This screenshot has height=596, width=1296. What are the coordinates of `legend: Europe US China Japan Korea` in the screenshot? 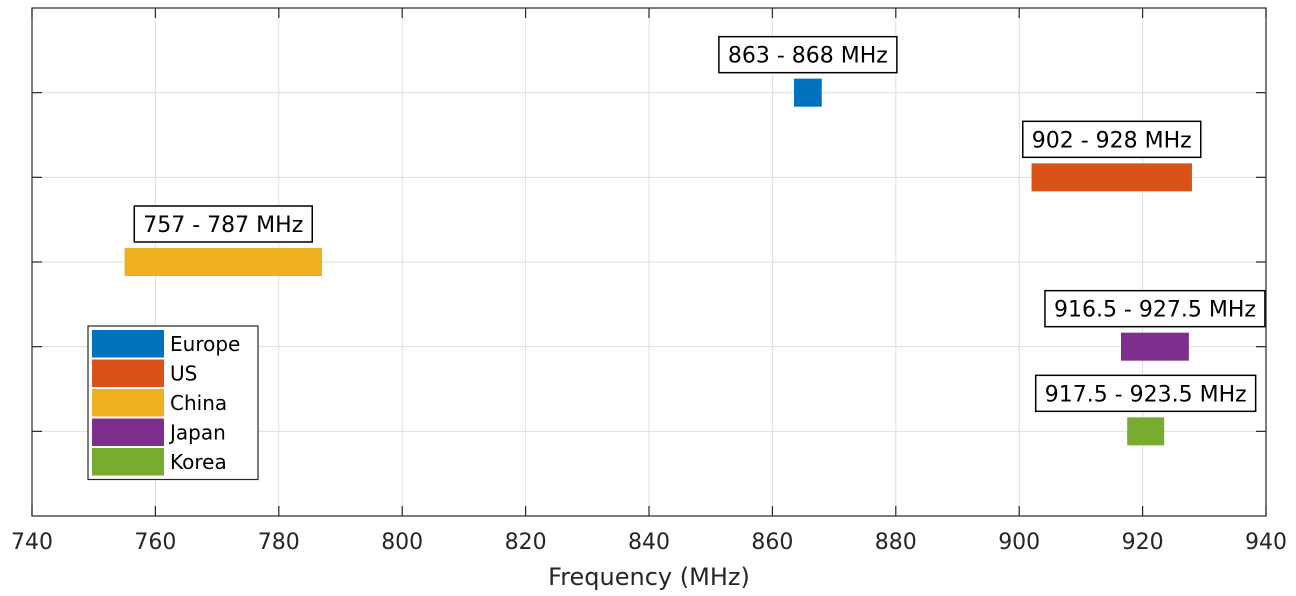 It's located at (173, 403).